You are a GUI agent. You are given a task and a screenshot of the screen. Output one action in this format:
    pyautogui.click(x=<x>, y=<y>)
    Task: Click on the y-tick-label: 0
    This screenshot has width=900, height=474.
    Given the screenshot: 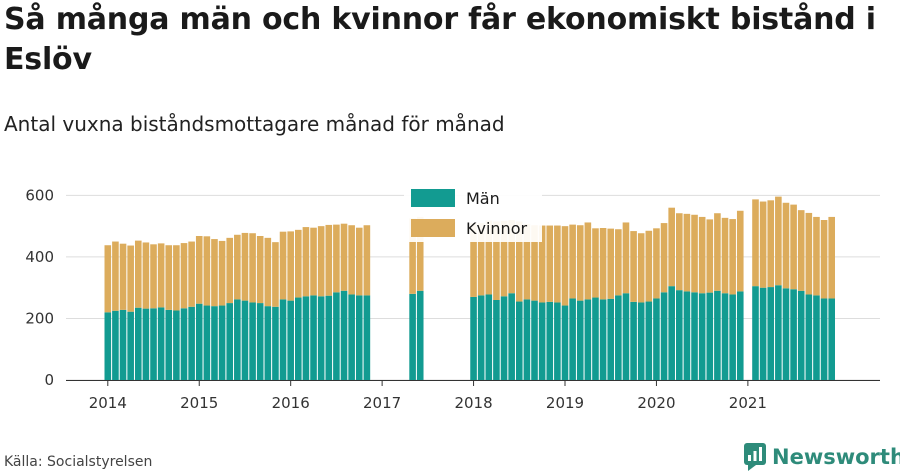 What is the action you would take?
    pyautogui.click(x=49, y=380)
    